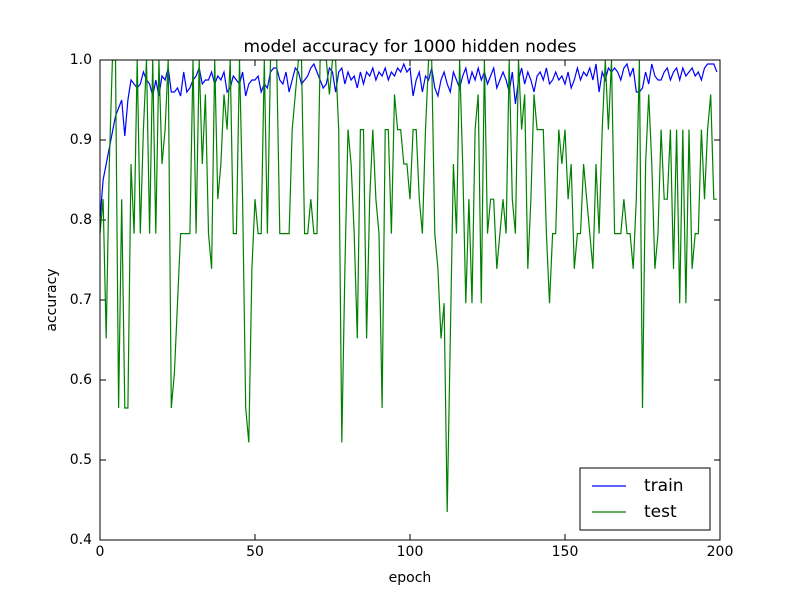  Describe the element at coordinates (81, 540) in the screenshot. I see `y-tick-label: 0.4` at that location.